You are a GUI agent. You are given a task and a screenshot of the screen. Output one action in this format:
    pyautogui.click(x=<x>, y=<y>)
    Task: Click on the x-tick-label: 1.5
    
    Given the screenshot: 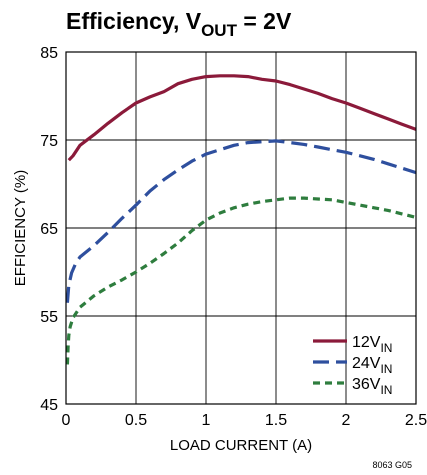 What is the action you would take?
    pyautogui.click(x=276, y=420)
    